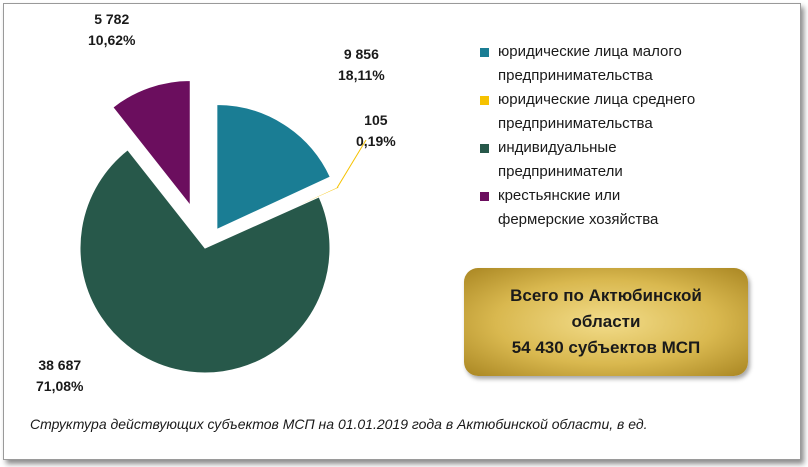  Describe the element at coordinates (361, 54) in the screenshot. I see `value-label: 9 856` at that location.